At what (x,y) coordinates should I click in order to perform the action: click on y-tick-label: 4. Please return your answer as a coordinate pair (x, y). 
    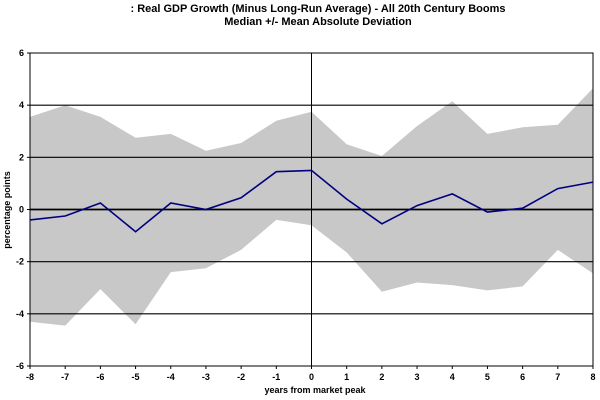
    Looking at the image, I should click on (21, 105).